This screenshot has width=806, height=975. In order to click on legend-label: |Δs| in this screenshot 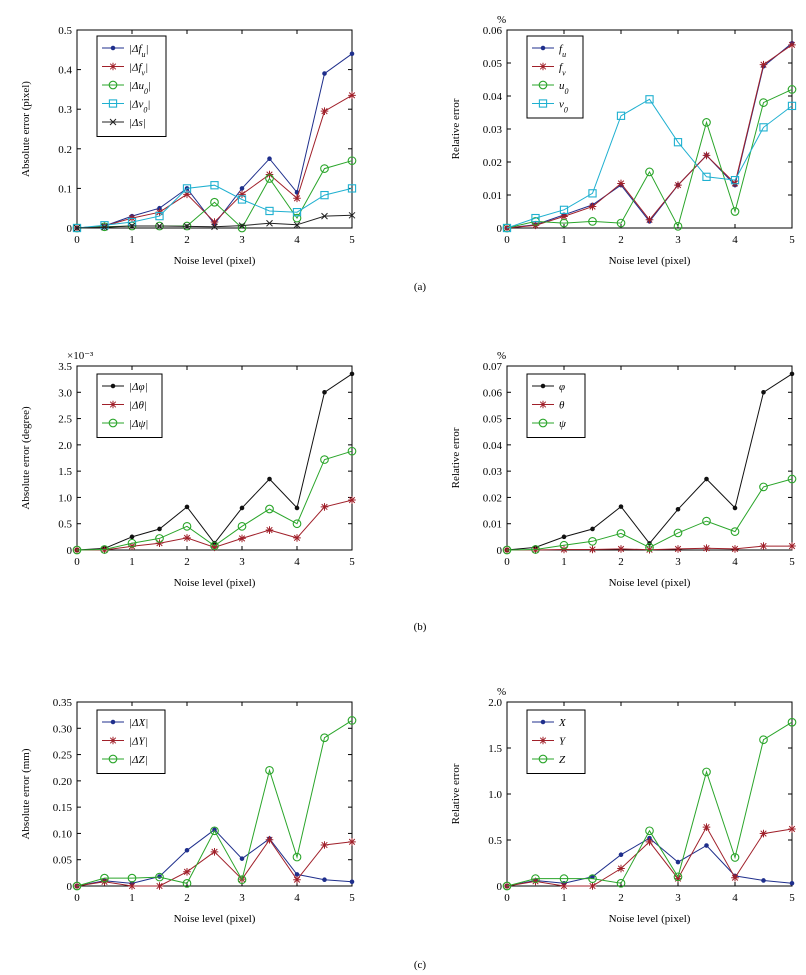, I will do `click(137, 123)`.